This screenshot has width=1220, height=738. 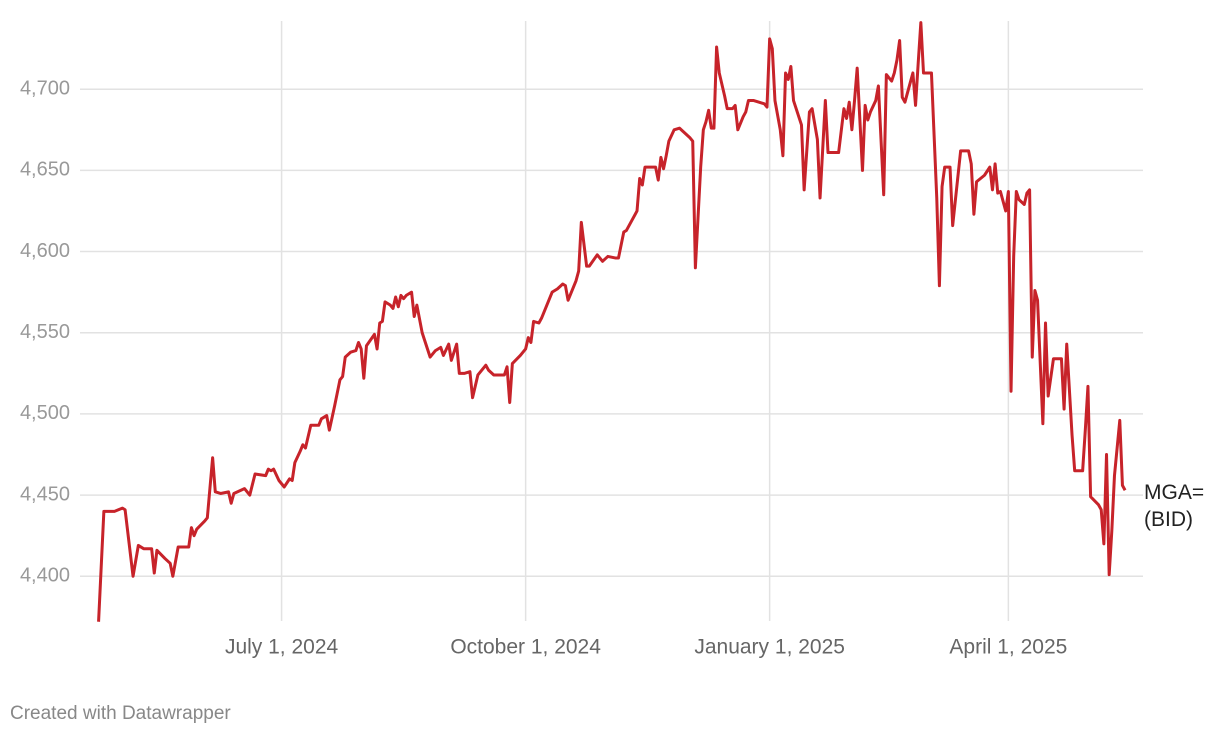 I want to click on y-tick-label: 4,550, so click(x=45, y=332).